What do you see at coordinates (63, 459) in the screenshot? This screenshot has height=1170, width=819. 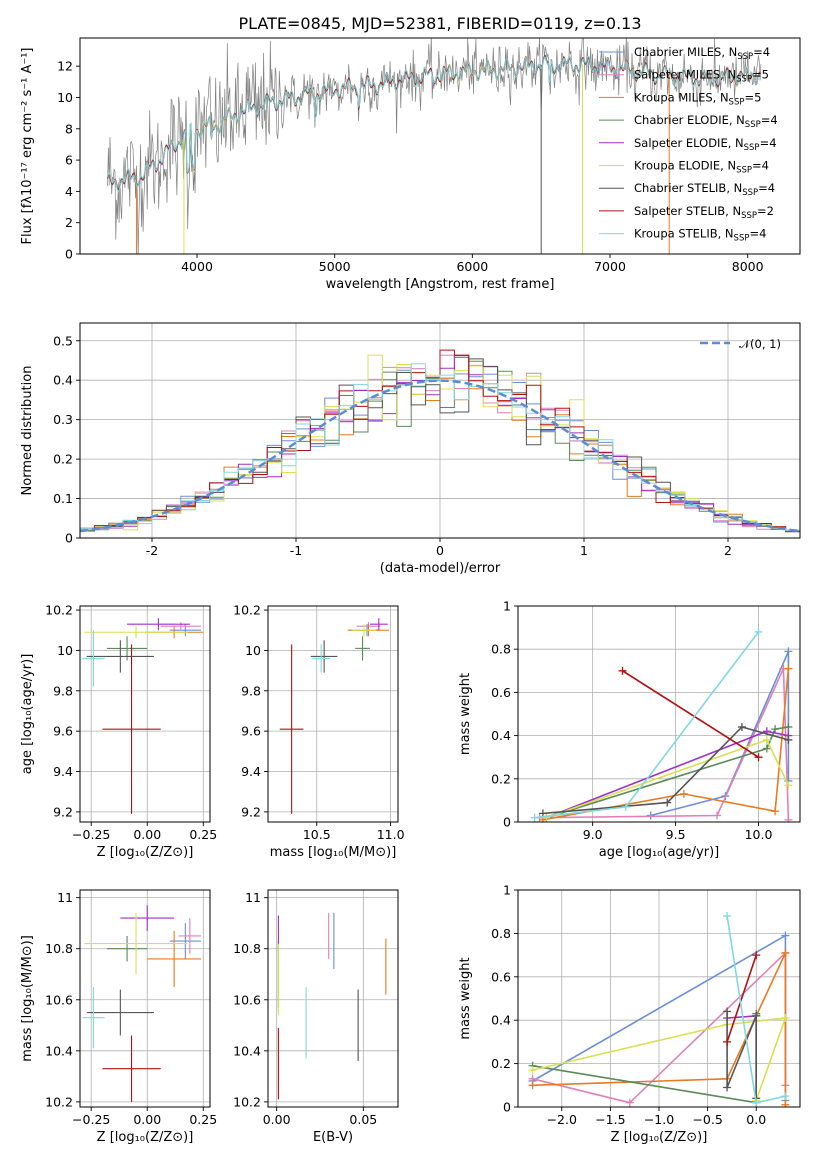 I see `y-tick-label: 0.2` at bounding box center [63, 459].